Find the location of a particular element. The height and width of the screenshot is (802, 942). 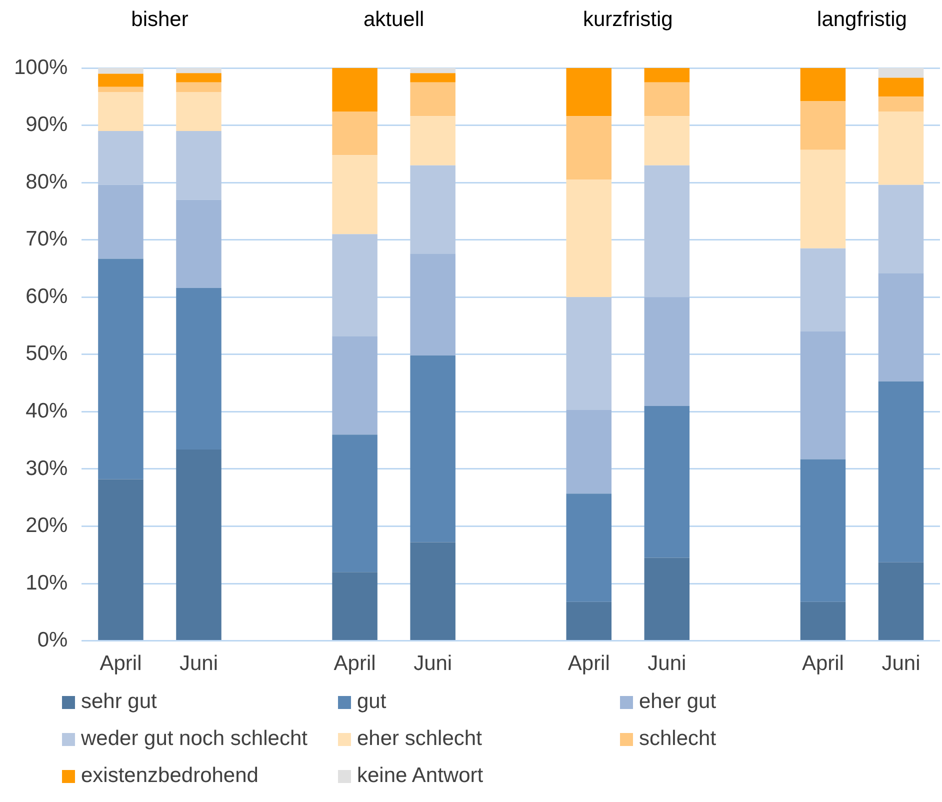

text: kurzfristig is located at coordinates (627, 19).